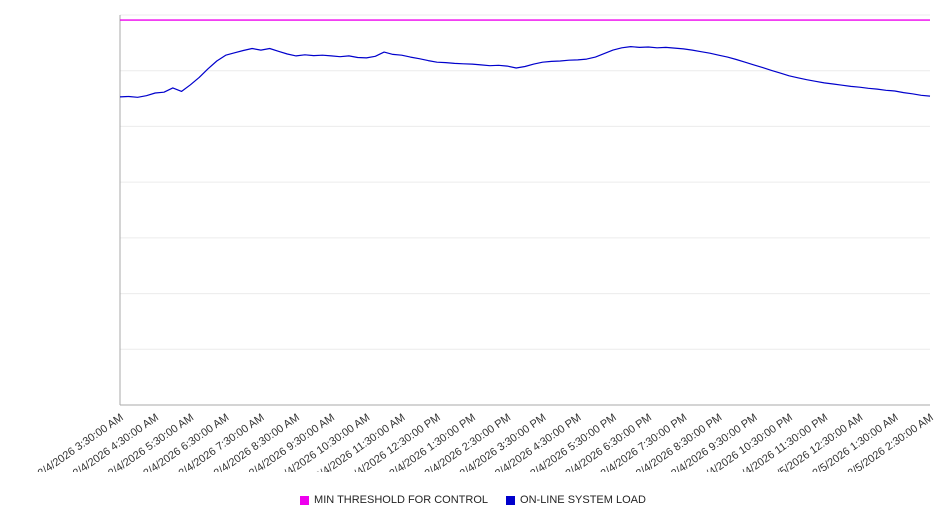  Describe the element at coordinates (583, 500) in the screenshot. I see `legend-label-system-load: ON-LINE SYSTEM LOAD` at that location.